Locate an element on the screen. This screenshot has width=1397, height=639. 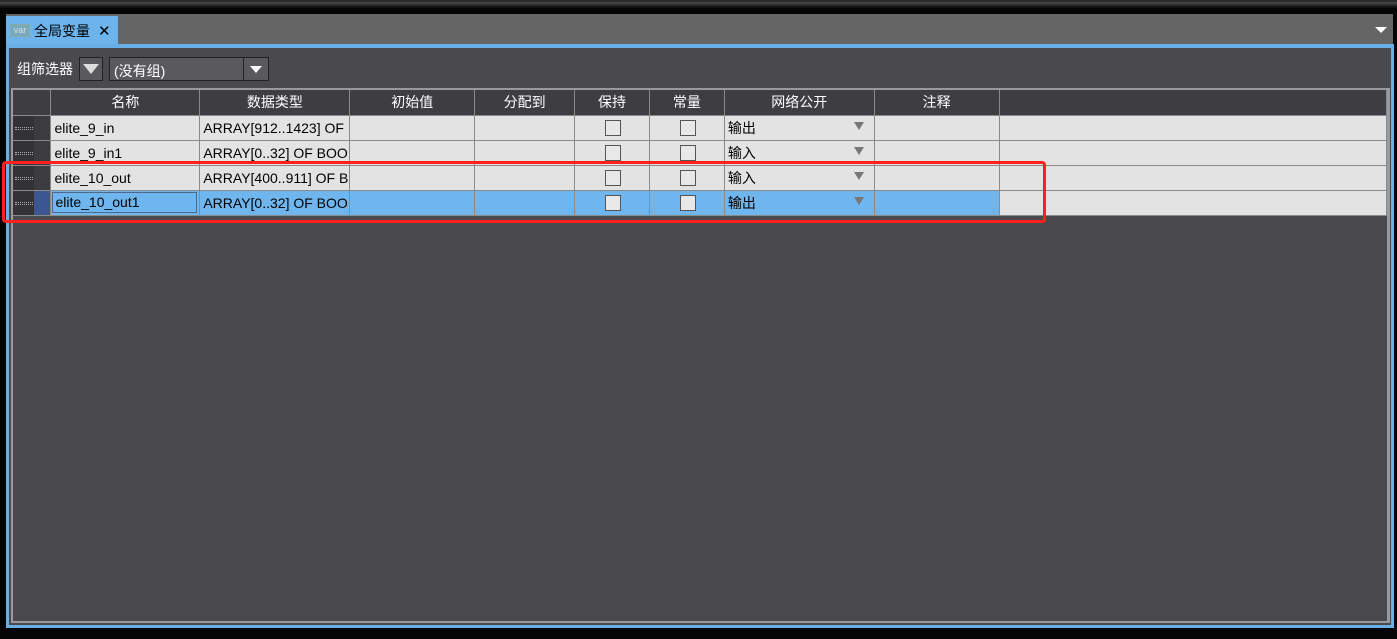
funnel-icon is located at coordinates (91, 69).